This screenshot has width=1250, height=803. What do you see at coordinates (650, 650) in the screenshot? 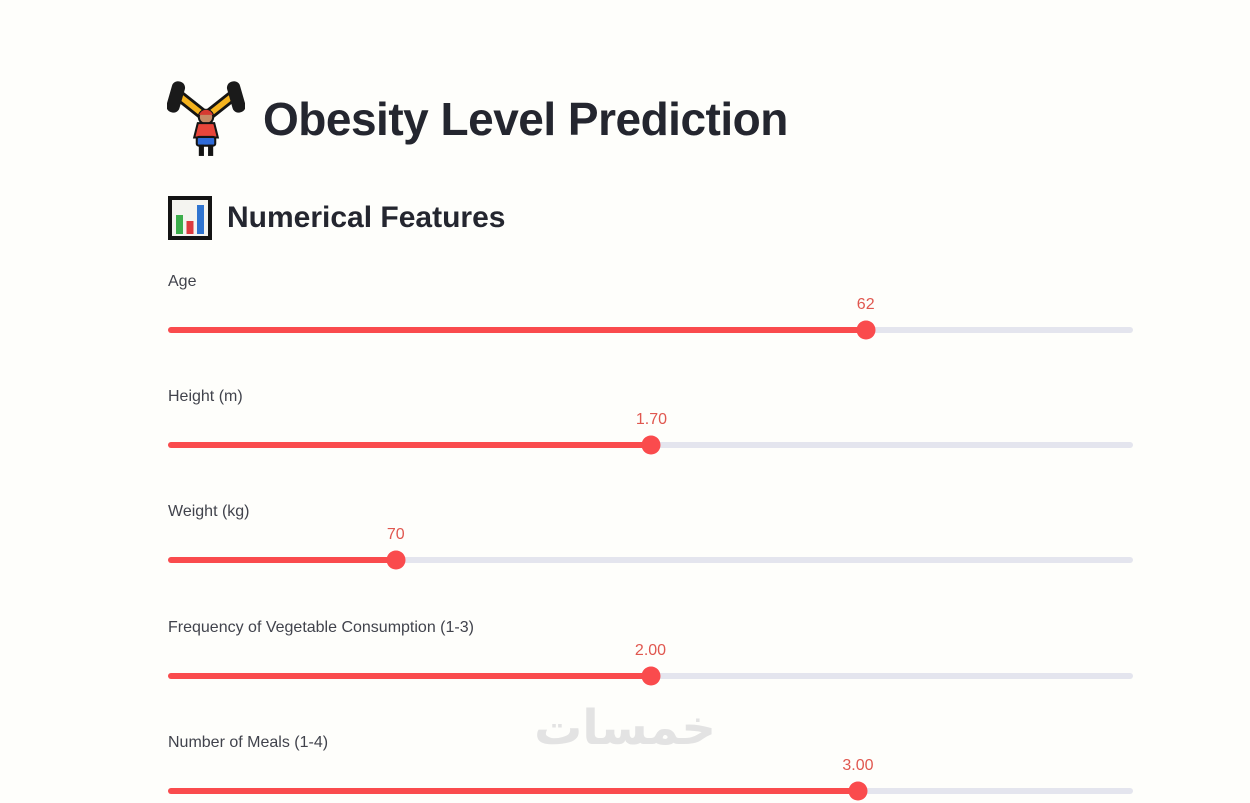
I see `slider-value: 2.00` at bounding box center [650, 650].